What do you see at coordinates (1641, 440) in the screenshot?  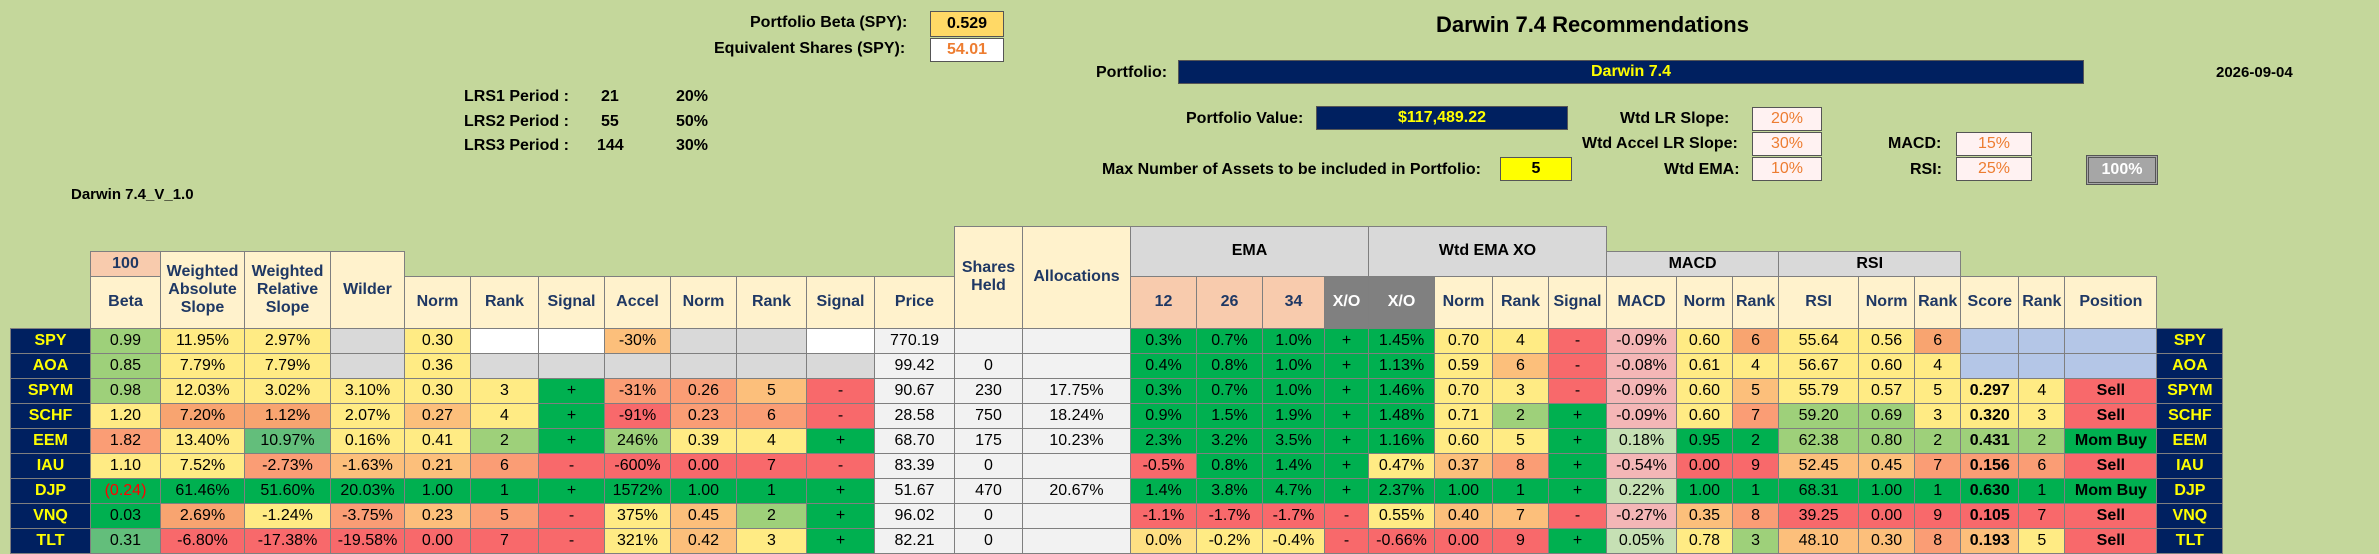 I see `cell-macd: 0.18%` at bounding box center [1641, 440].